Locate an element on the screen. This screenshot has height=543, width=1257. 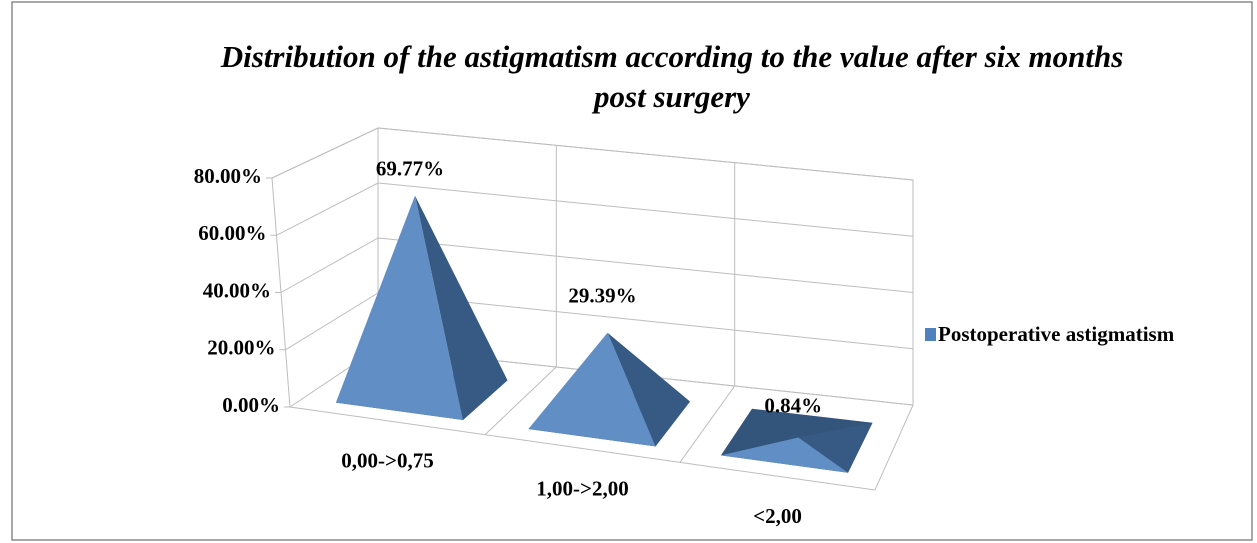
chart-title-line2: post surgery is located at coordinates (670, 96).